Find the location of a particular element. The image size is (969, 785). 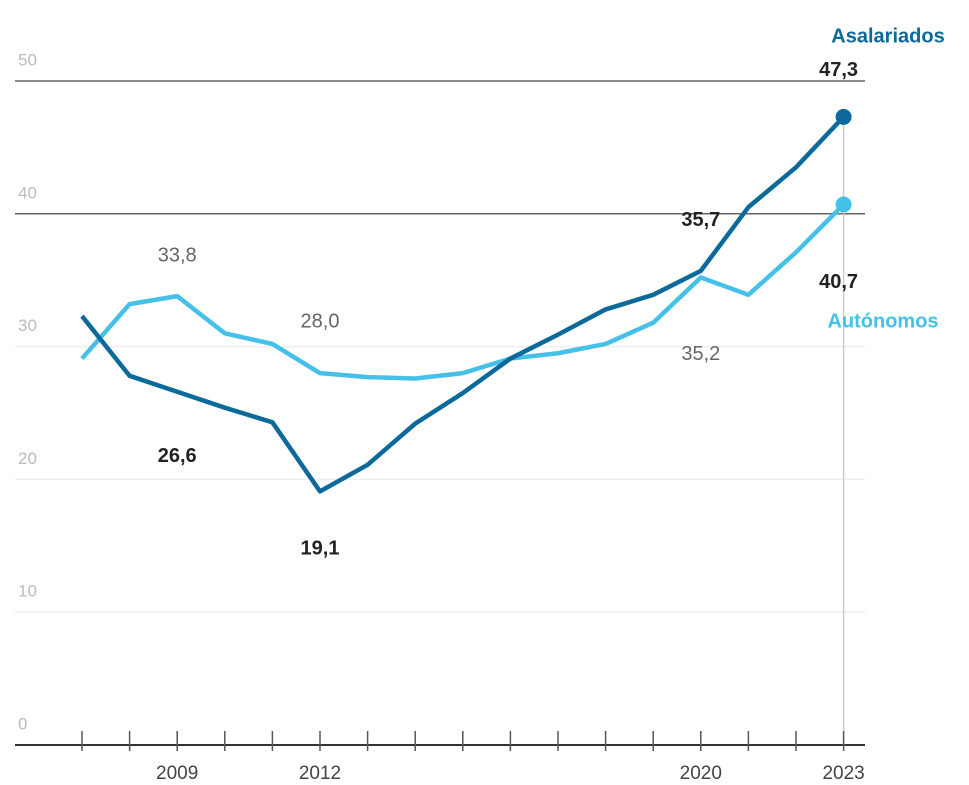

value-label: 40,7 is located at coordinates (838, 282).